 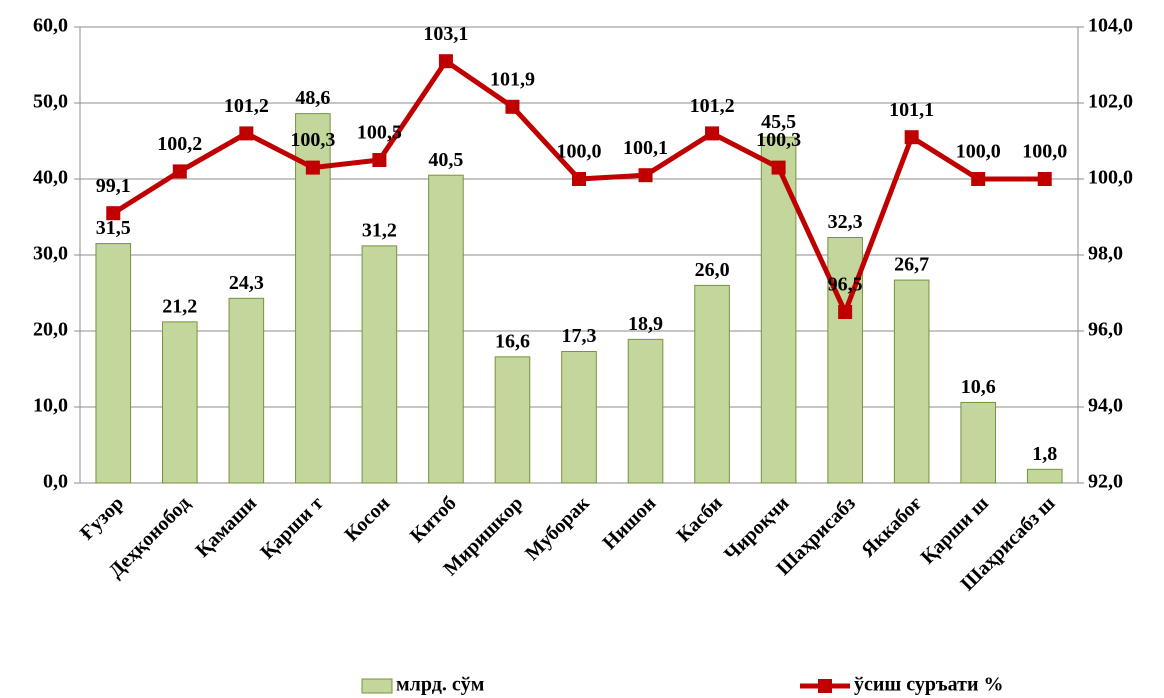 What do you see at coordinates (1105, 482) in the screenshot?
I see `y2-tick-label: 92,0` at bounding box center [1105, 482].